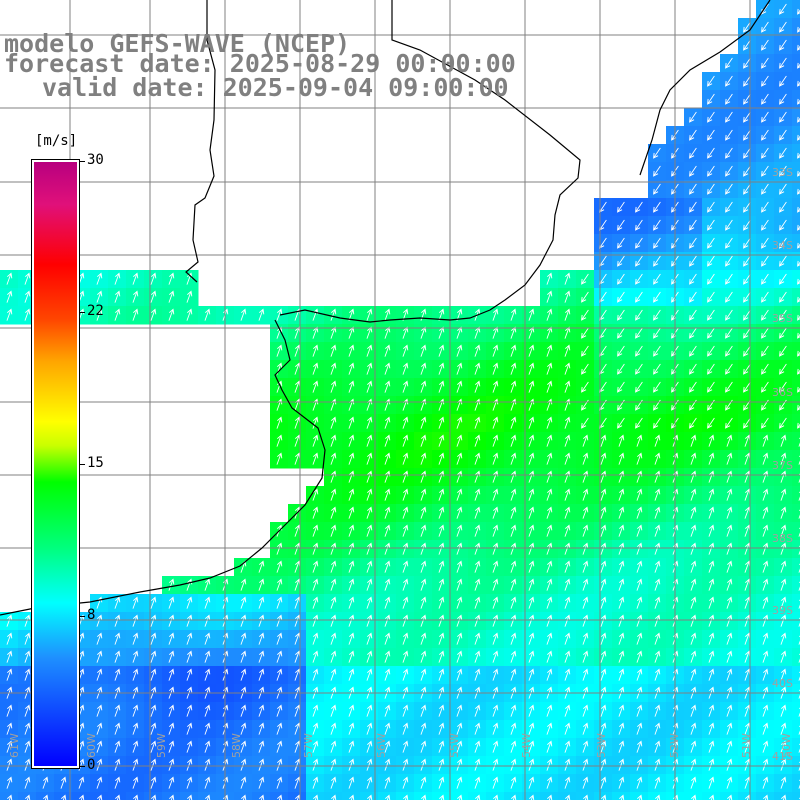 This screenshot has width=800, height=800. What do you see at coordinates (782, 610) in the screenshot?
I see `latitude-label: 39S` at bounding box center [782, 610].